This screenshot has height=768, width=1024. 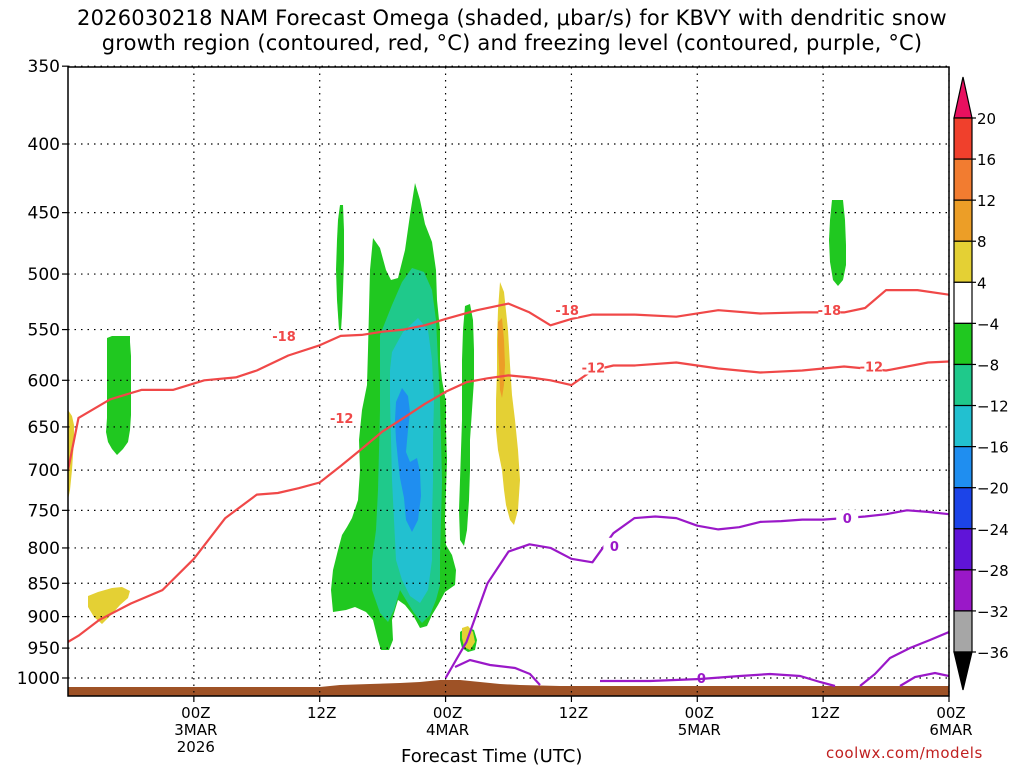 What do you see at coordinates (340, 267) in the screenshot?
I see `omega-green-column-a` at bounding box center [340, 267].